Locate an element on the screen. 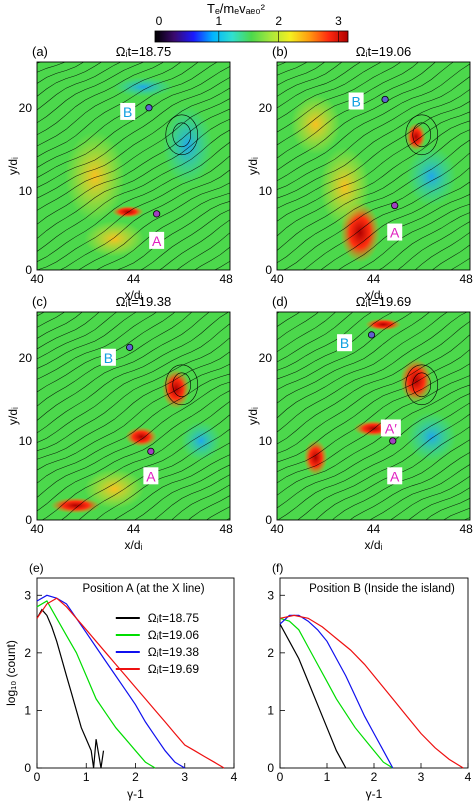 This screenshot has width=473, height=808. legend-label: Ωᵢt=19.69 is located at coordinates (174, 669).